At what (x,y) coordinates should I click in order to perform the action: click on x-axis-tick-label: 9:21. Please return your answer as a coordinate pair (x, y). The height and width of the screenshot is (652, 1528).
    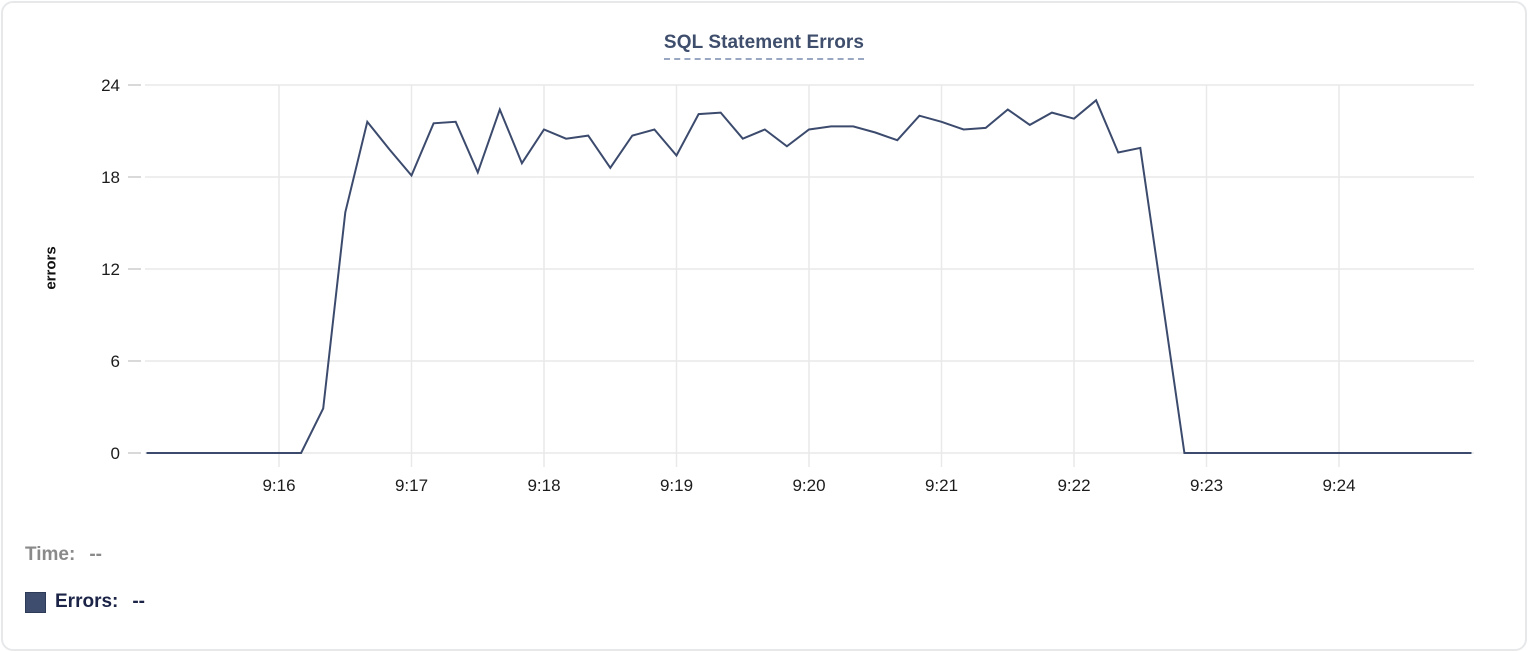
    Looking at the image, I should click on (941, 485).